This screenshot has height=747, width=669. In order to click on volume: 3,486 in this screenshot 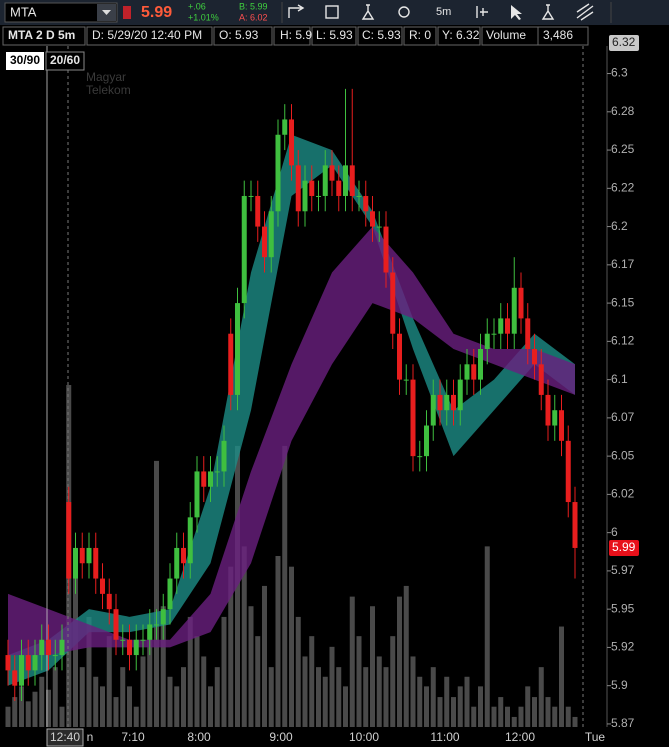, I will do `click(558, 35)`.